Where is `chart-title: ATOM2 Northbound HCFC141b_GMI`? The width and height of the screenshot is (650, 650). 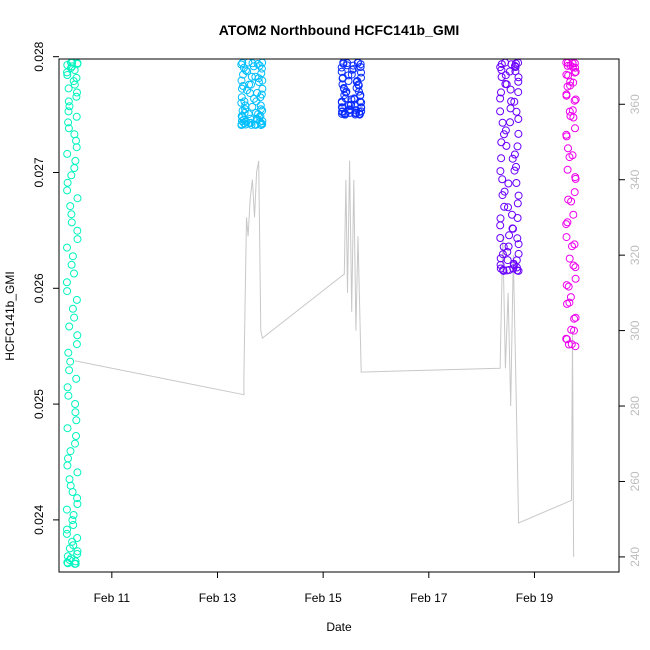 chart-title: ATOM2 Northbound HCFC141b_GMI is located at coordinates (339, 30).